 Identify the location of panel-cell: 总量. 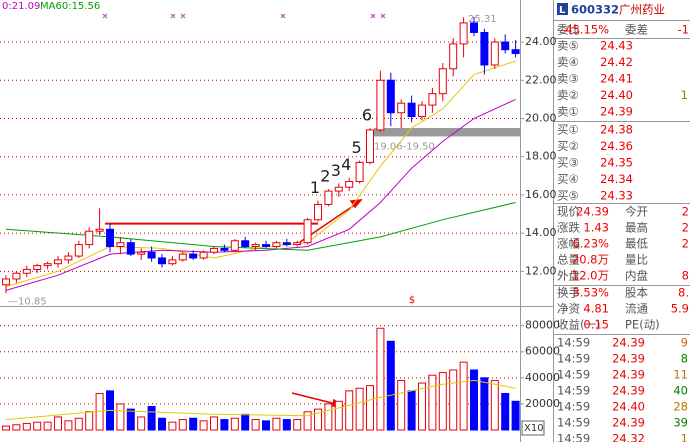
(568, 260).